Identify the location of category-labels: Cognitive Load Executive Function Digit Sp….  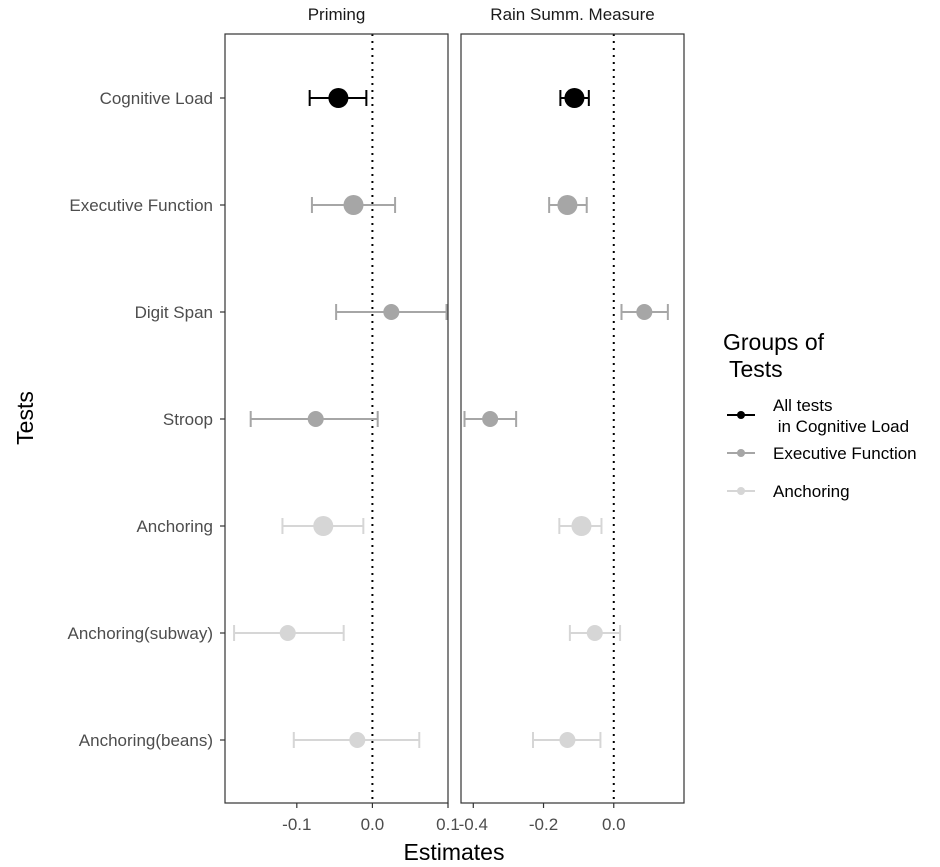
(146, 419).